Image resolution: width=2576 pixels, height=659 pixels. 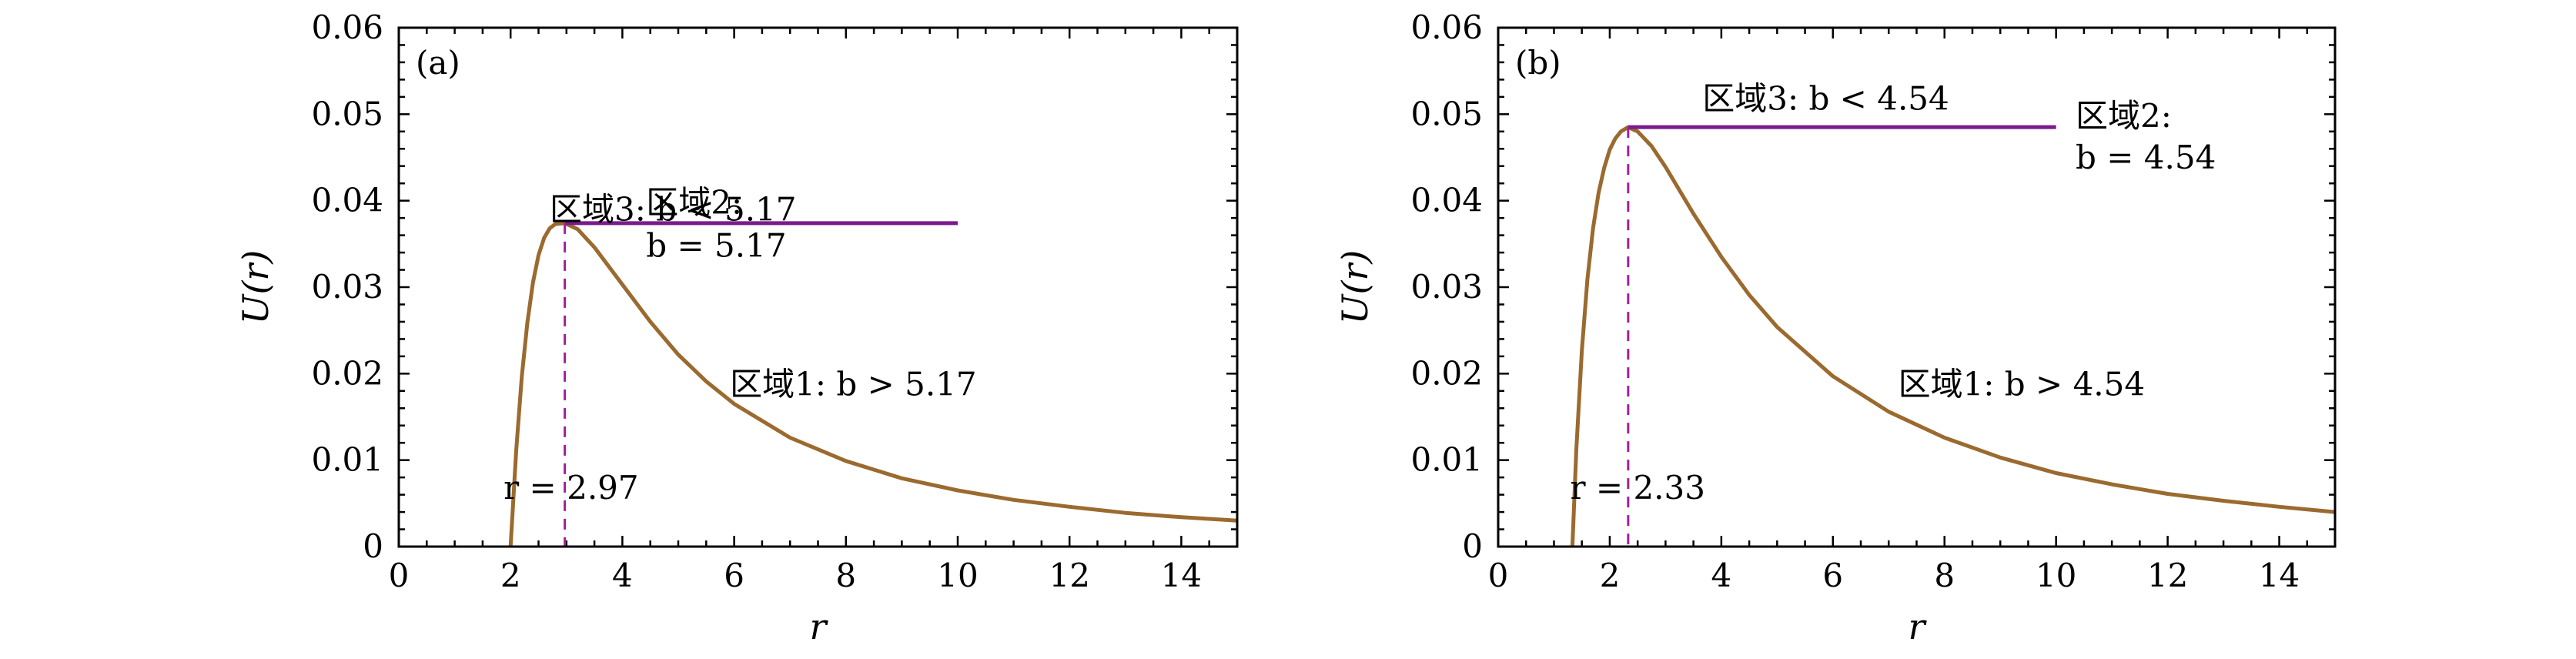 What do you see at coordinates (1833, 575) in the screenshot?
I see `panel-b-x-tick-label: 6` at bounding box center [1833, 575].